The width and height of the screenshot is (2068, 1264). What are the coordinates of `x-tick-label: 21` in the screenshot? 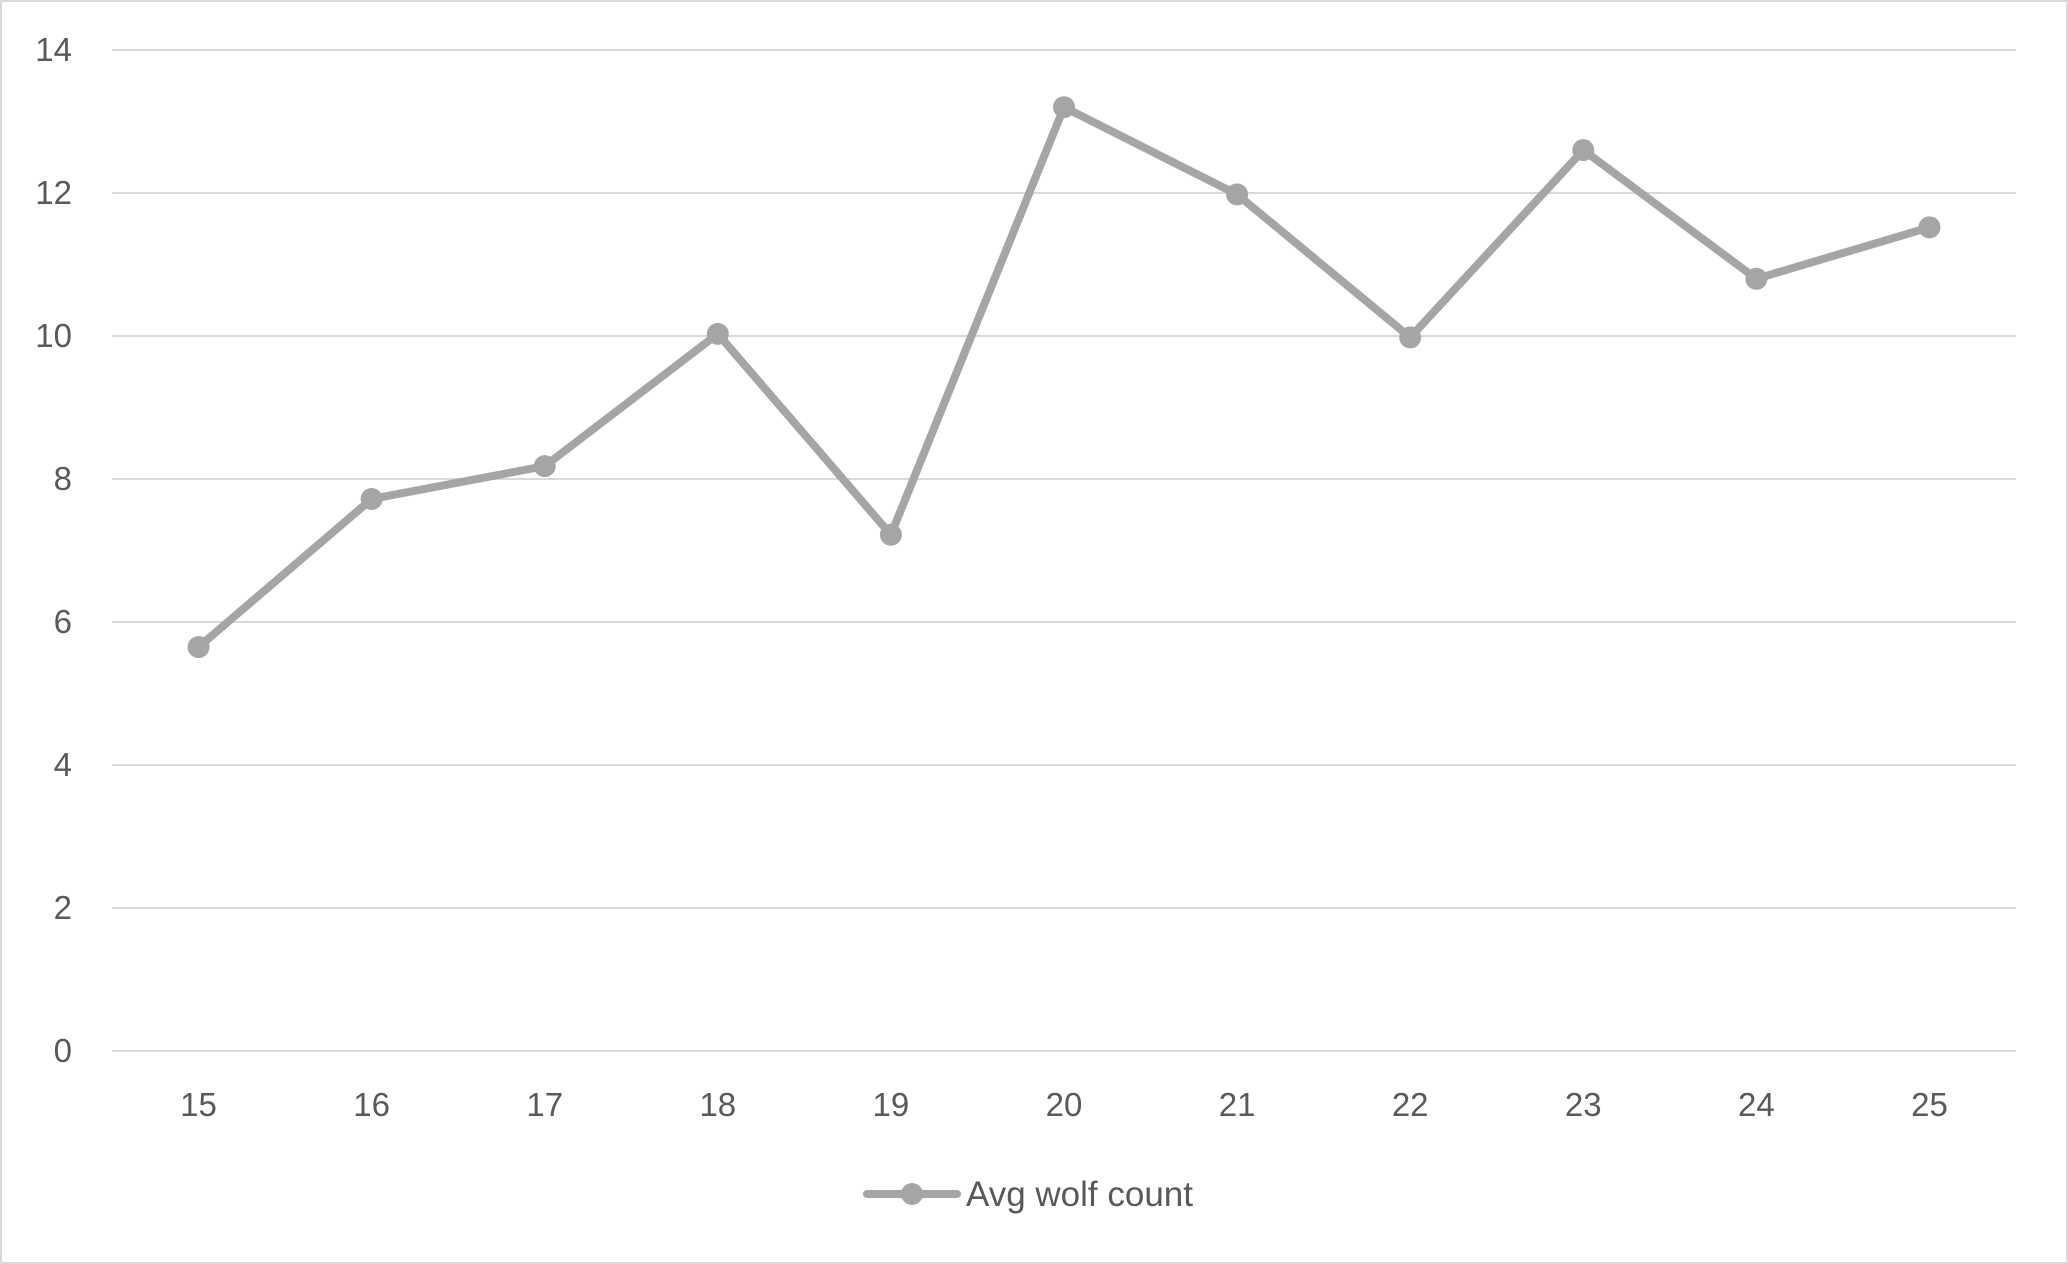 It's located at (1237, 1104).